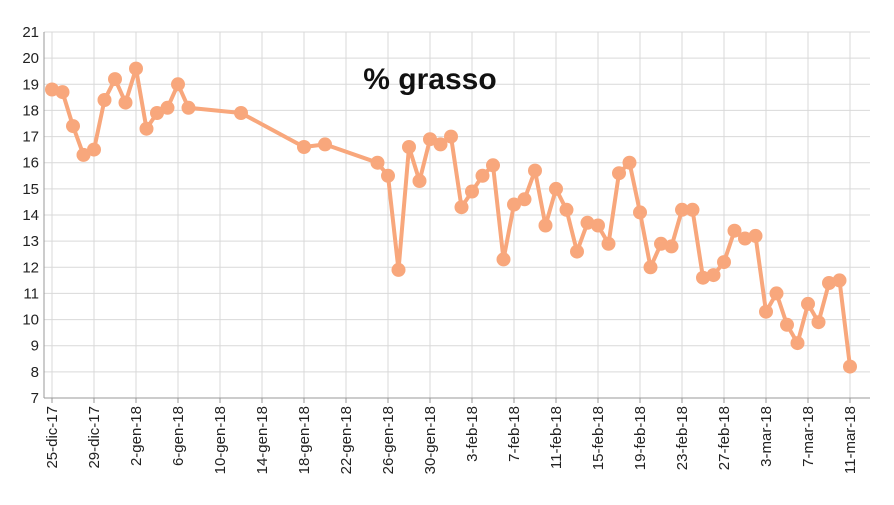 Image resolution: width=894 pixels, height=505 pixels. I want to click on y-tick-label: 16, so click(30, 163).